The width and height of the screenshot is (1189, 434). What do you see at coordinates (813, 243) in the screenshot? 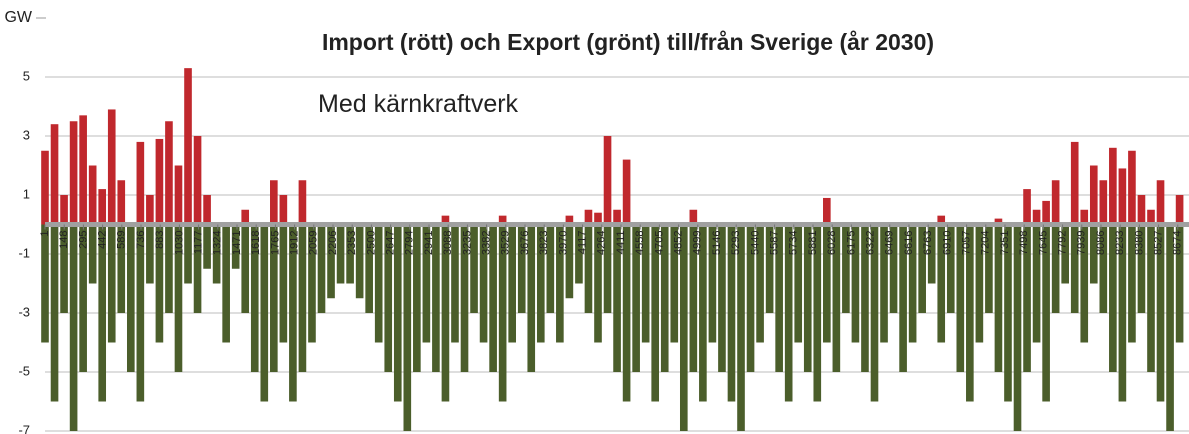
I see `x-tick-label: 5881` at bounding box center [813, 243].